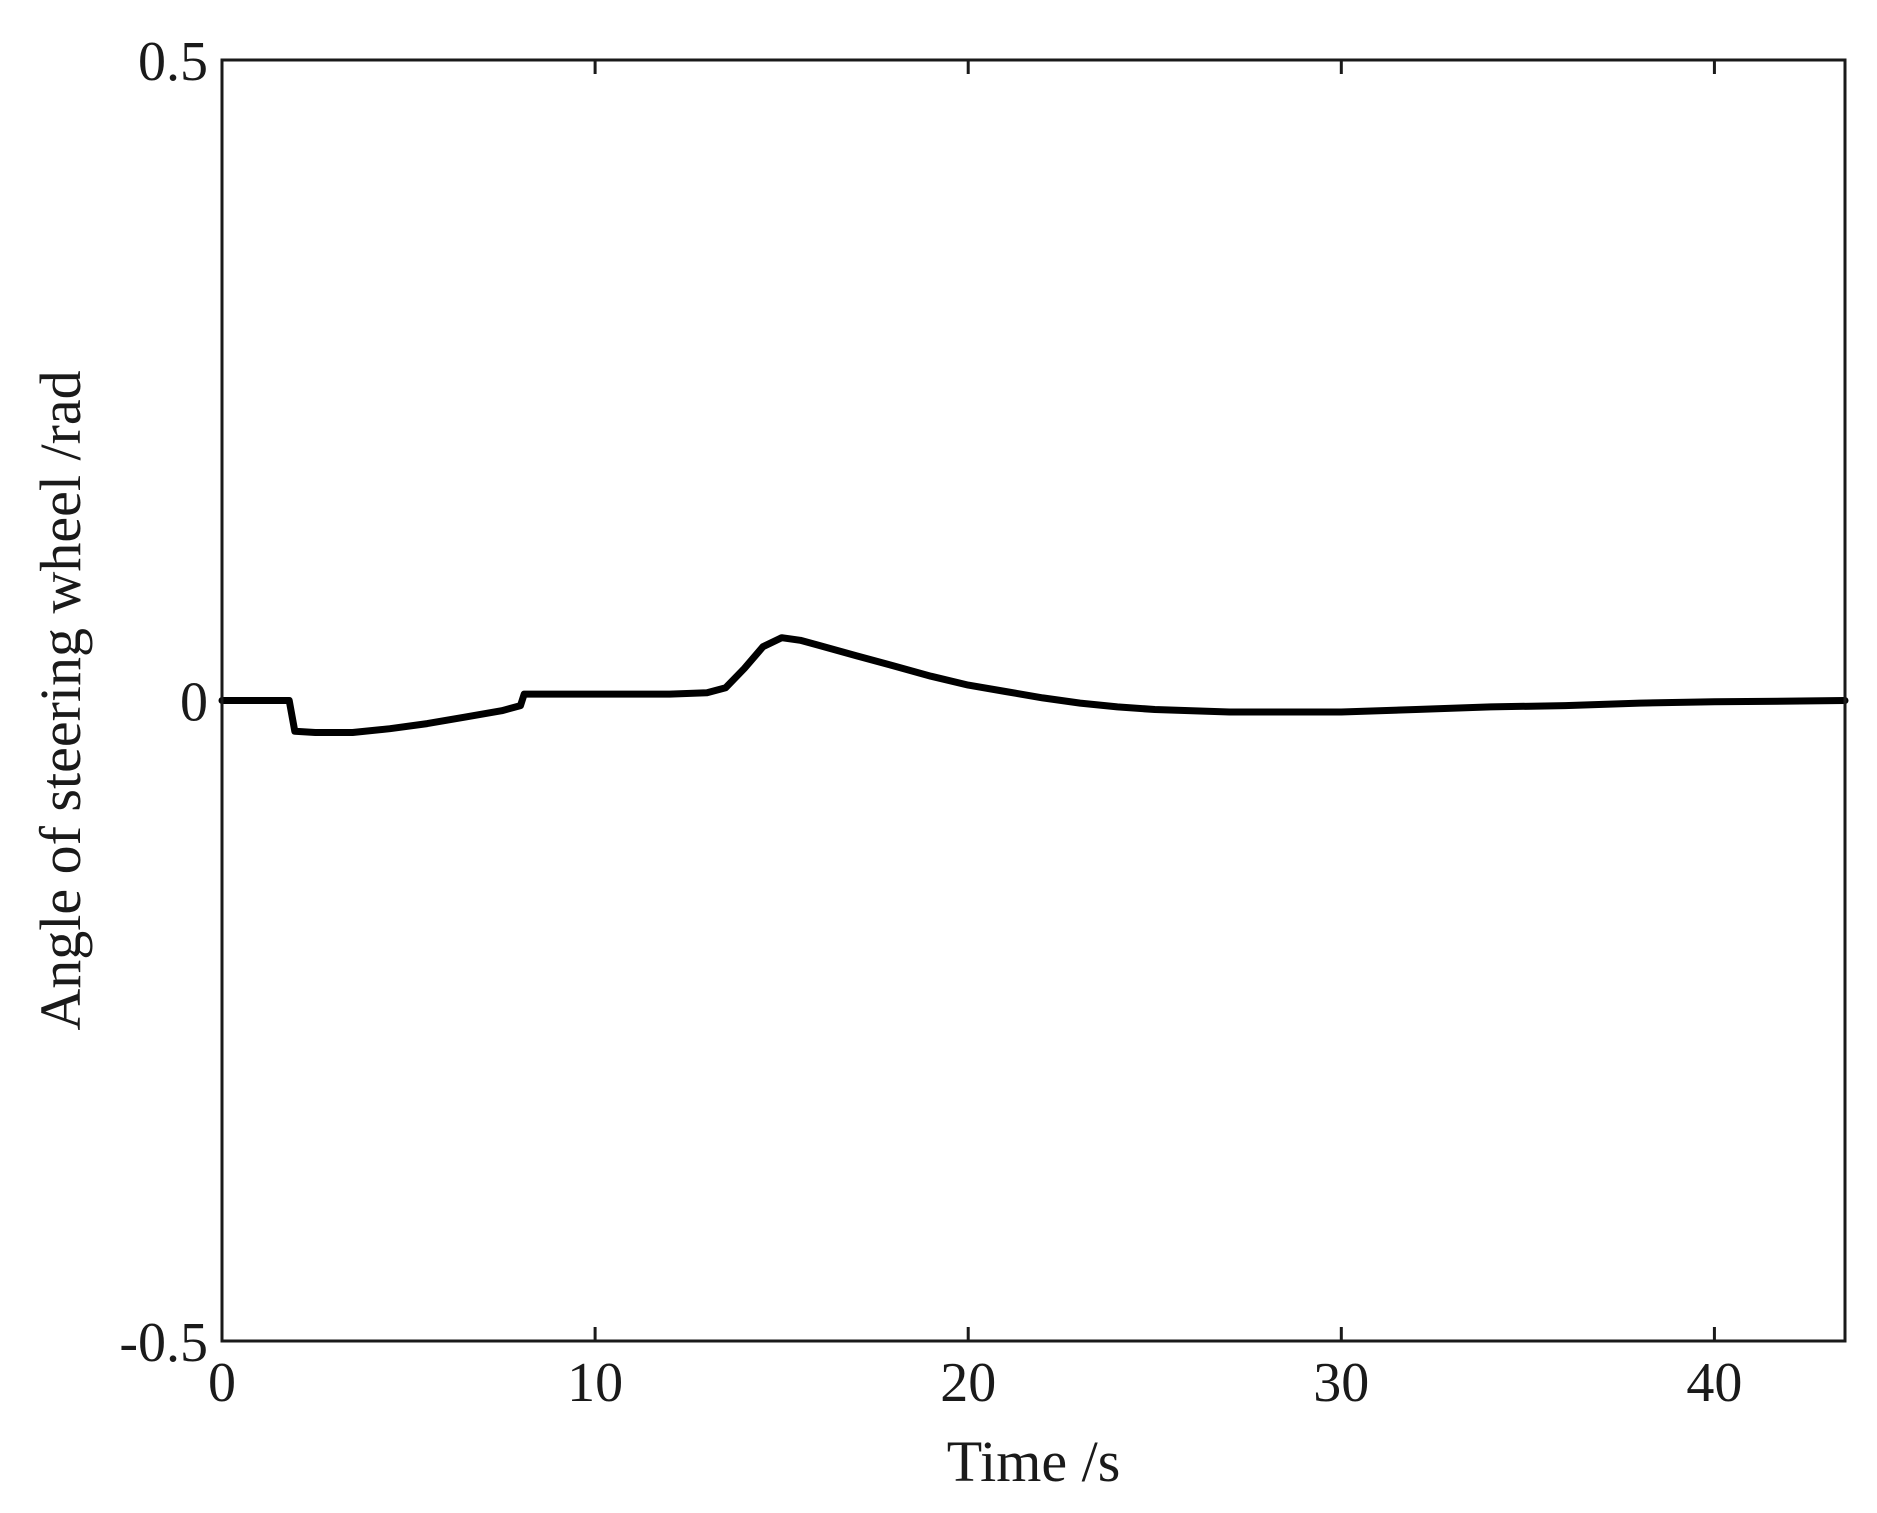  Describe the element at coordinates (60, 700) in the screenshot. I see `y-axis-label: Angle of steering wheel /rad` at that location.